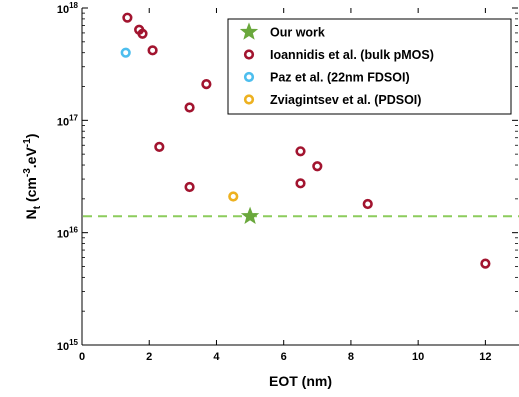 This screenshot has height=397, width=519. Describe the element at coordinates (297, 33) in the screenshot. I see `legend-entry: Our work` at that location.